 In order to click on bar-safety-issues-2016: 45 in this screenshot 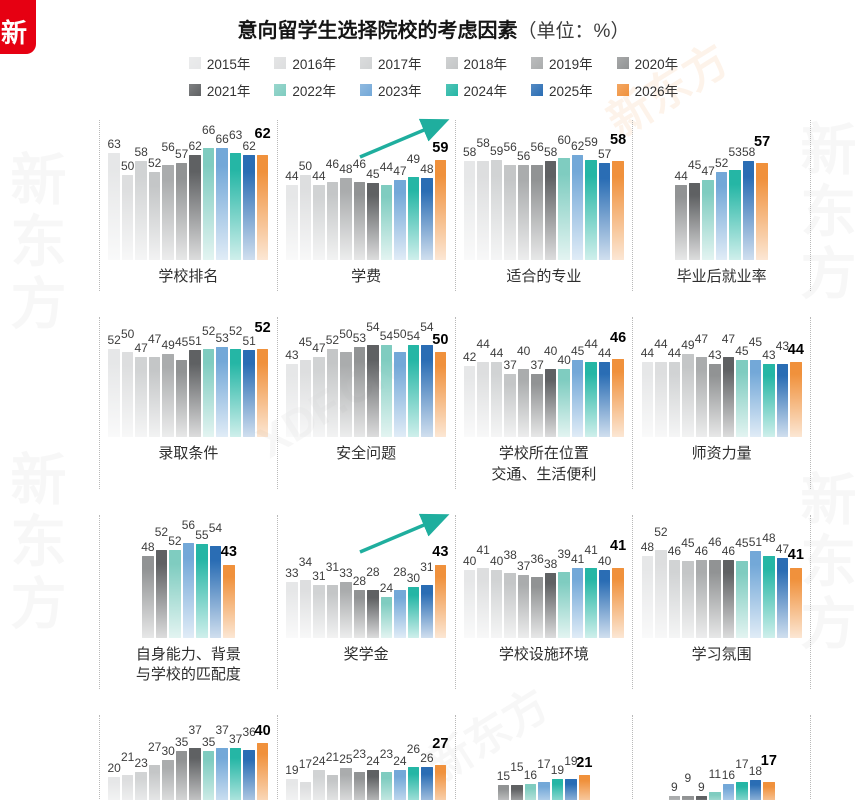, I will do `click(305, 387)`.